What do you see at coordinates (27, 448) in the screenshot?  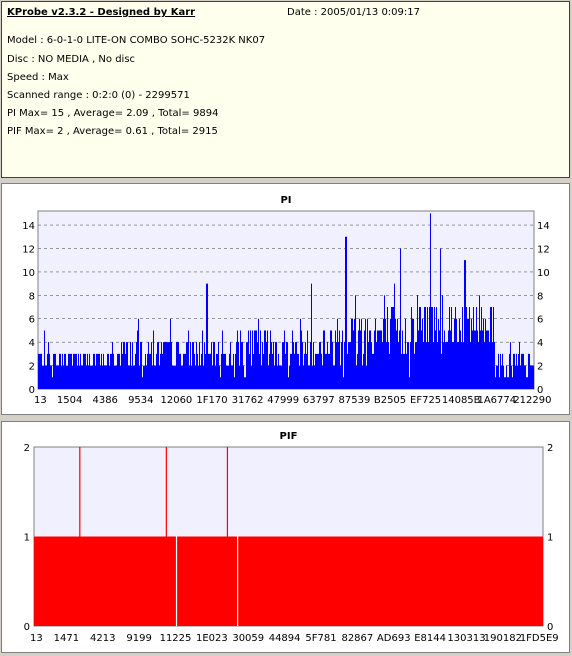 I see `pif-ytick-left: 2` at bounding box center [27, 448].